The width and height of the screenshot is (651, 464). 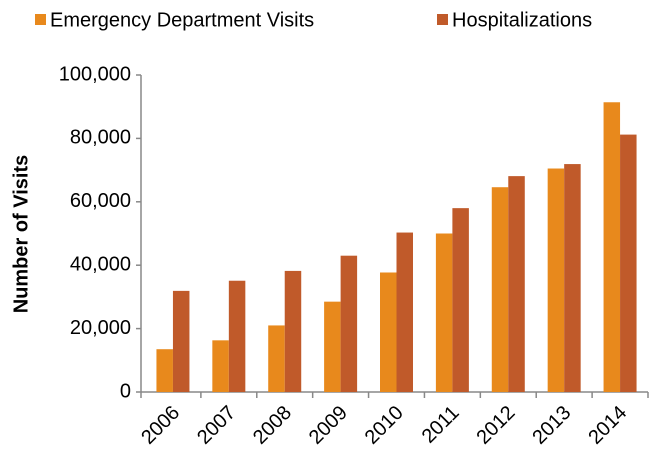 I want to click on x-tick-label: 2011, so click(x=441, y=425).